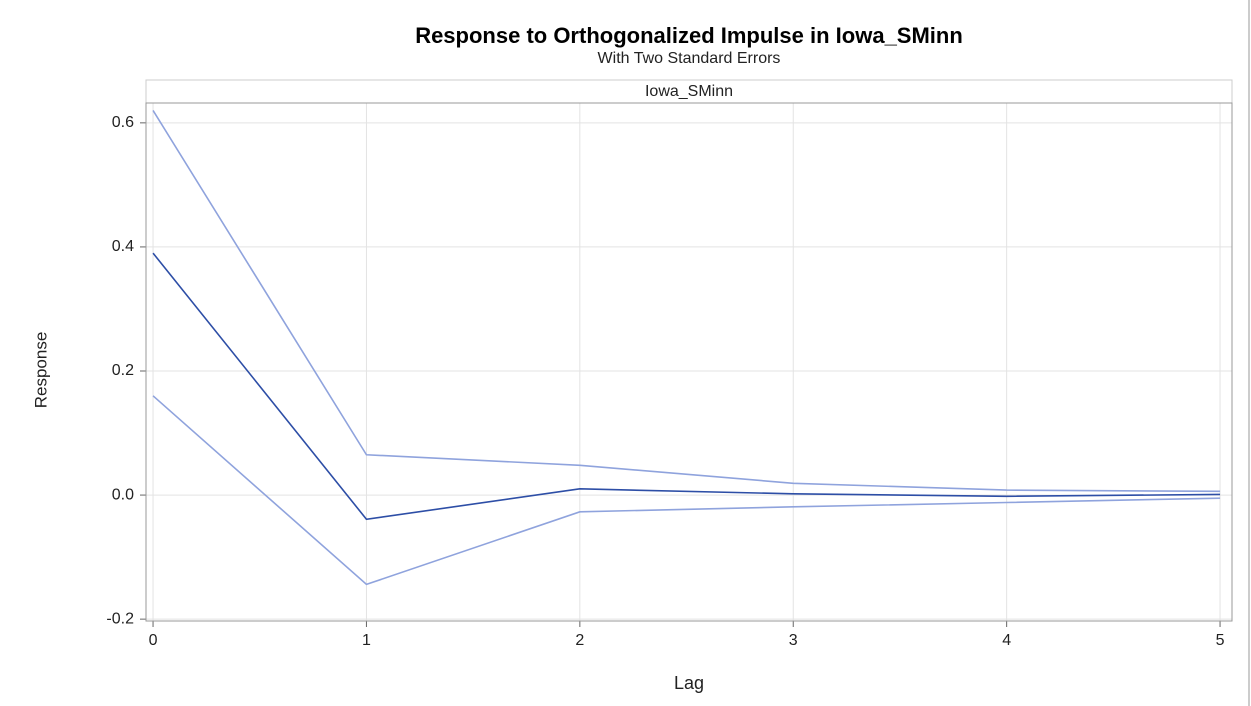 The image size is (1251, 706). What do you see at coordinates (153, 640) in the screenshot?
I see `x-tick-label: 0` at bounding box center [153, 640].